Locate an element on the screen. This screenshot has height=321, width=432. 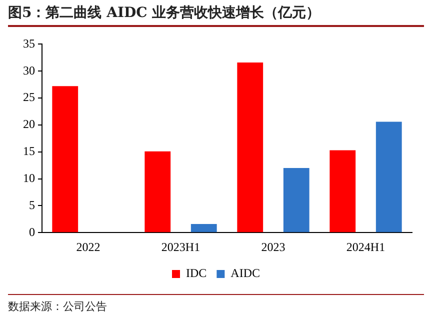
y-tick-label: 15 is located at coordinates (29, 151).